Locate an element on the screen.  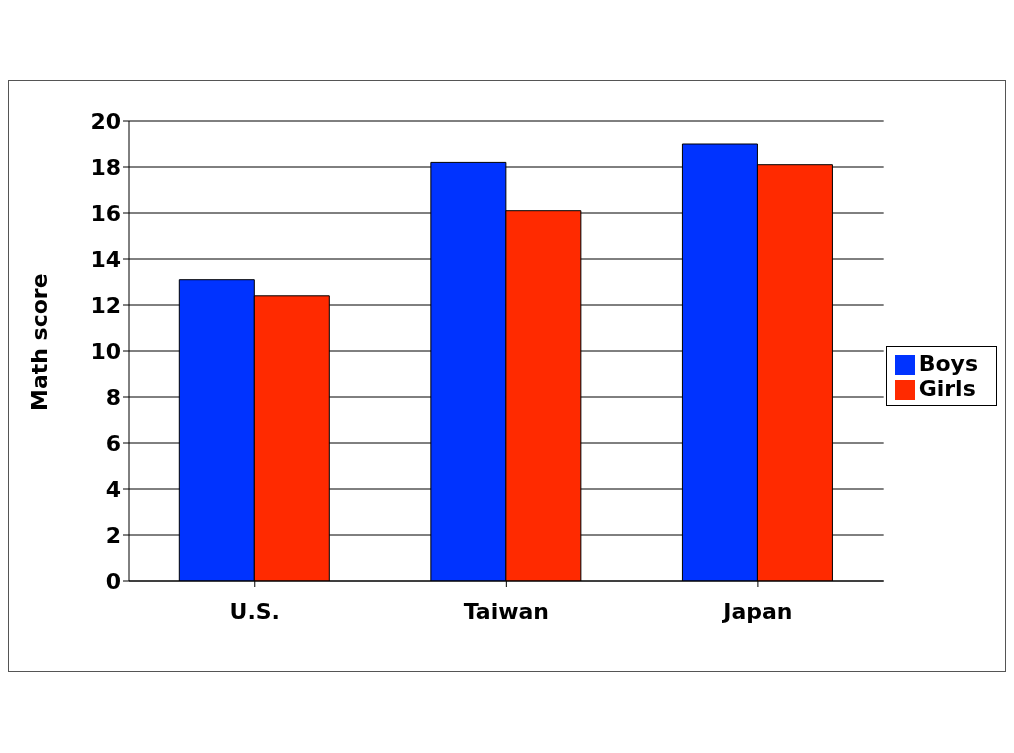
y-tick-label: 4 is located at coordinates (113, 489).